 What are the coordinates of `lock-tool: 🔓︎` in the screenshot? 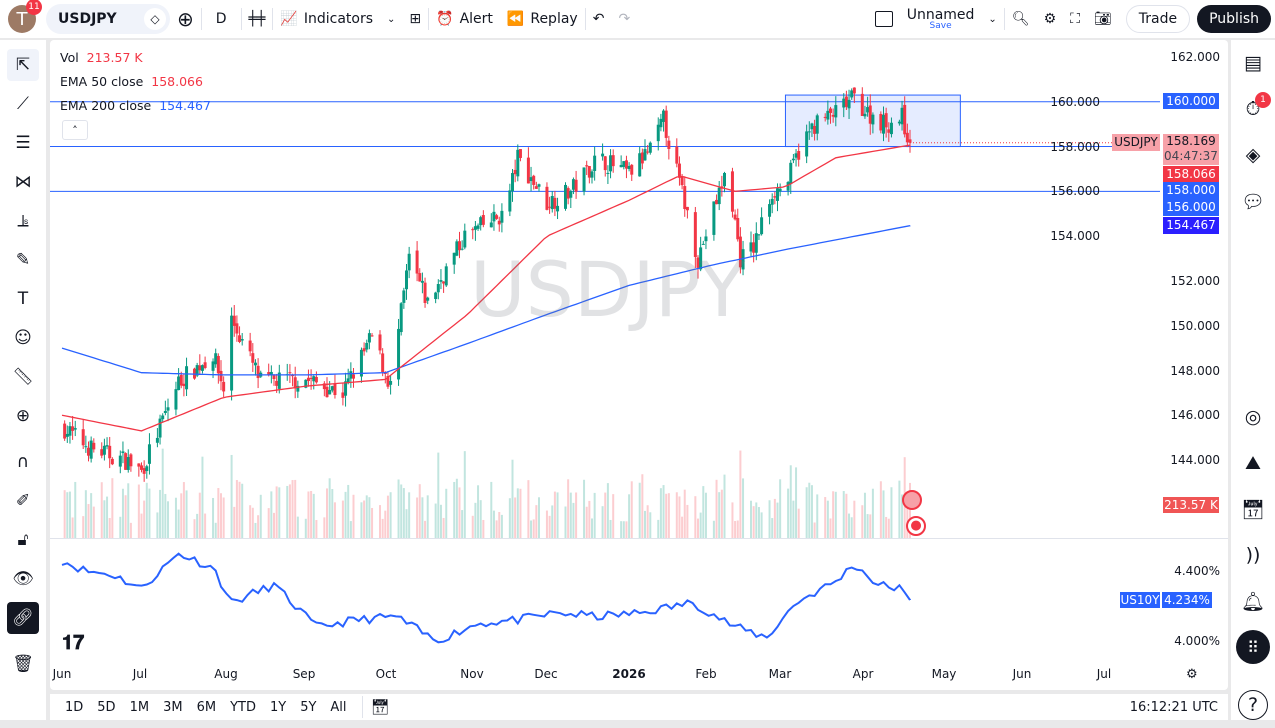 It's located at (23, 540).